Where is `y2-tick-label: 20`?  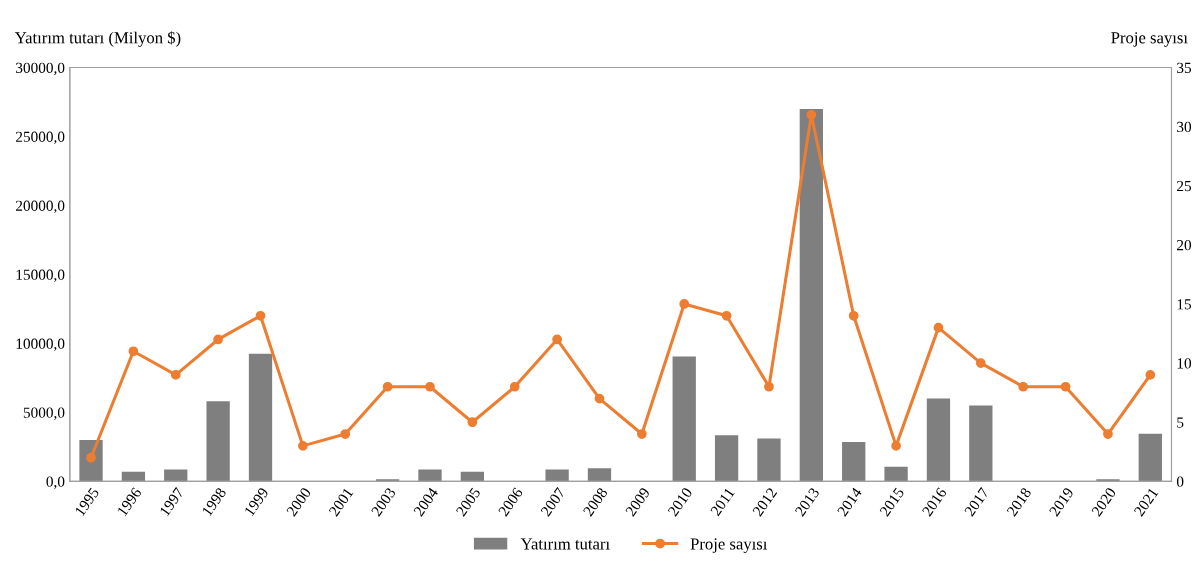 y2-tick-label: 20 is located at coordinates (1184, 245).